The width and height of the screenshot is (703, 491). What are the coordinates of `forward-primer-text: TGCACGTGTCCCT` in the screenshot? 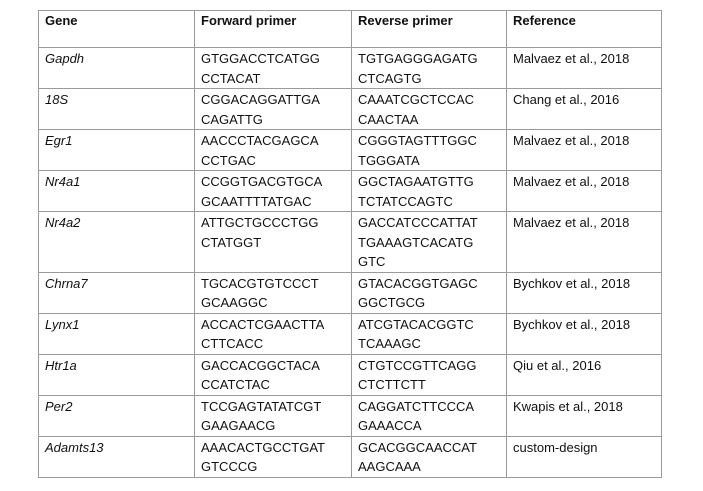 It's located at (260, 283).